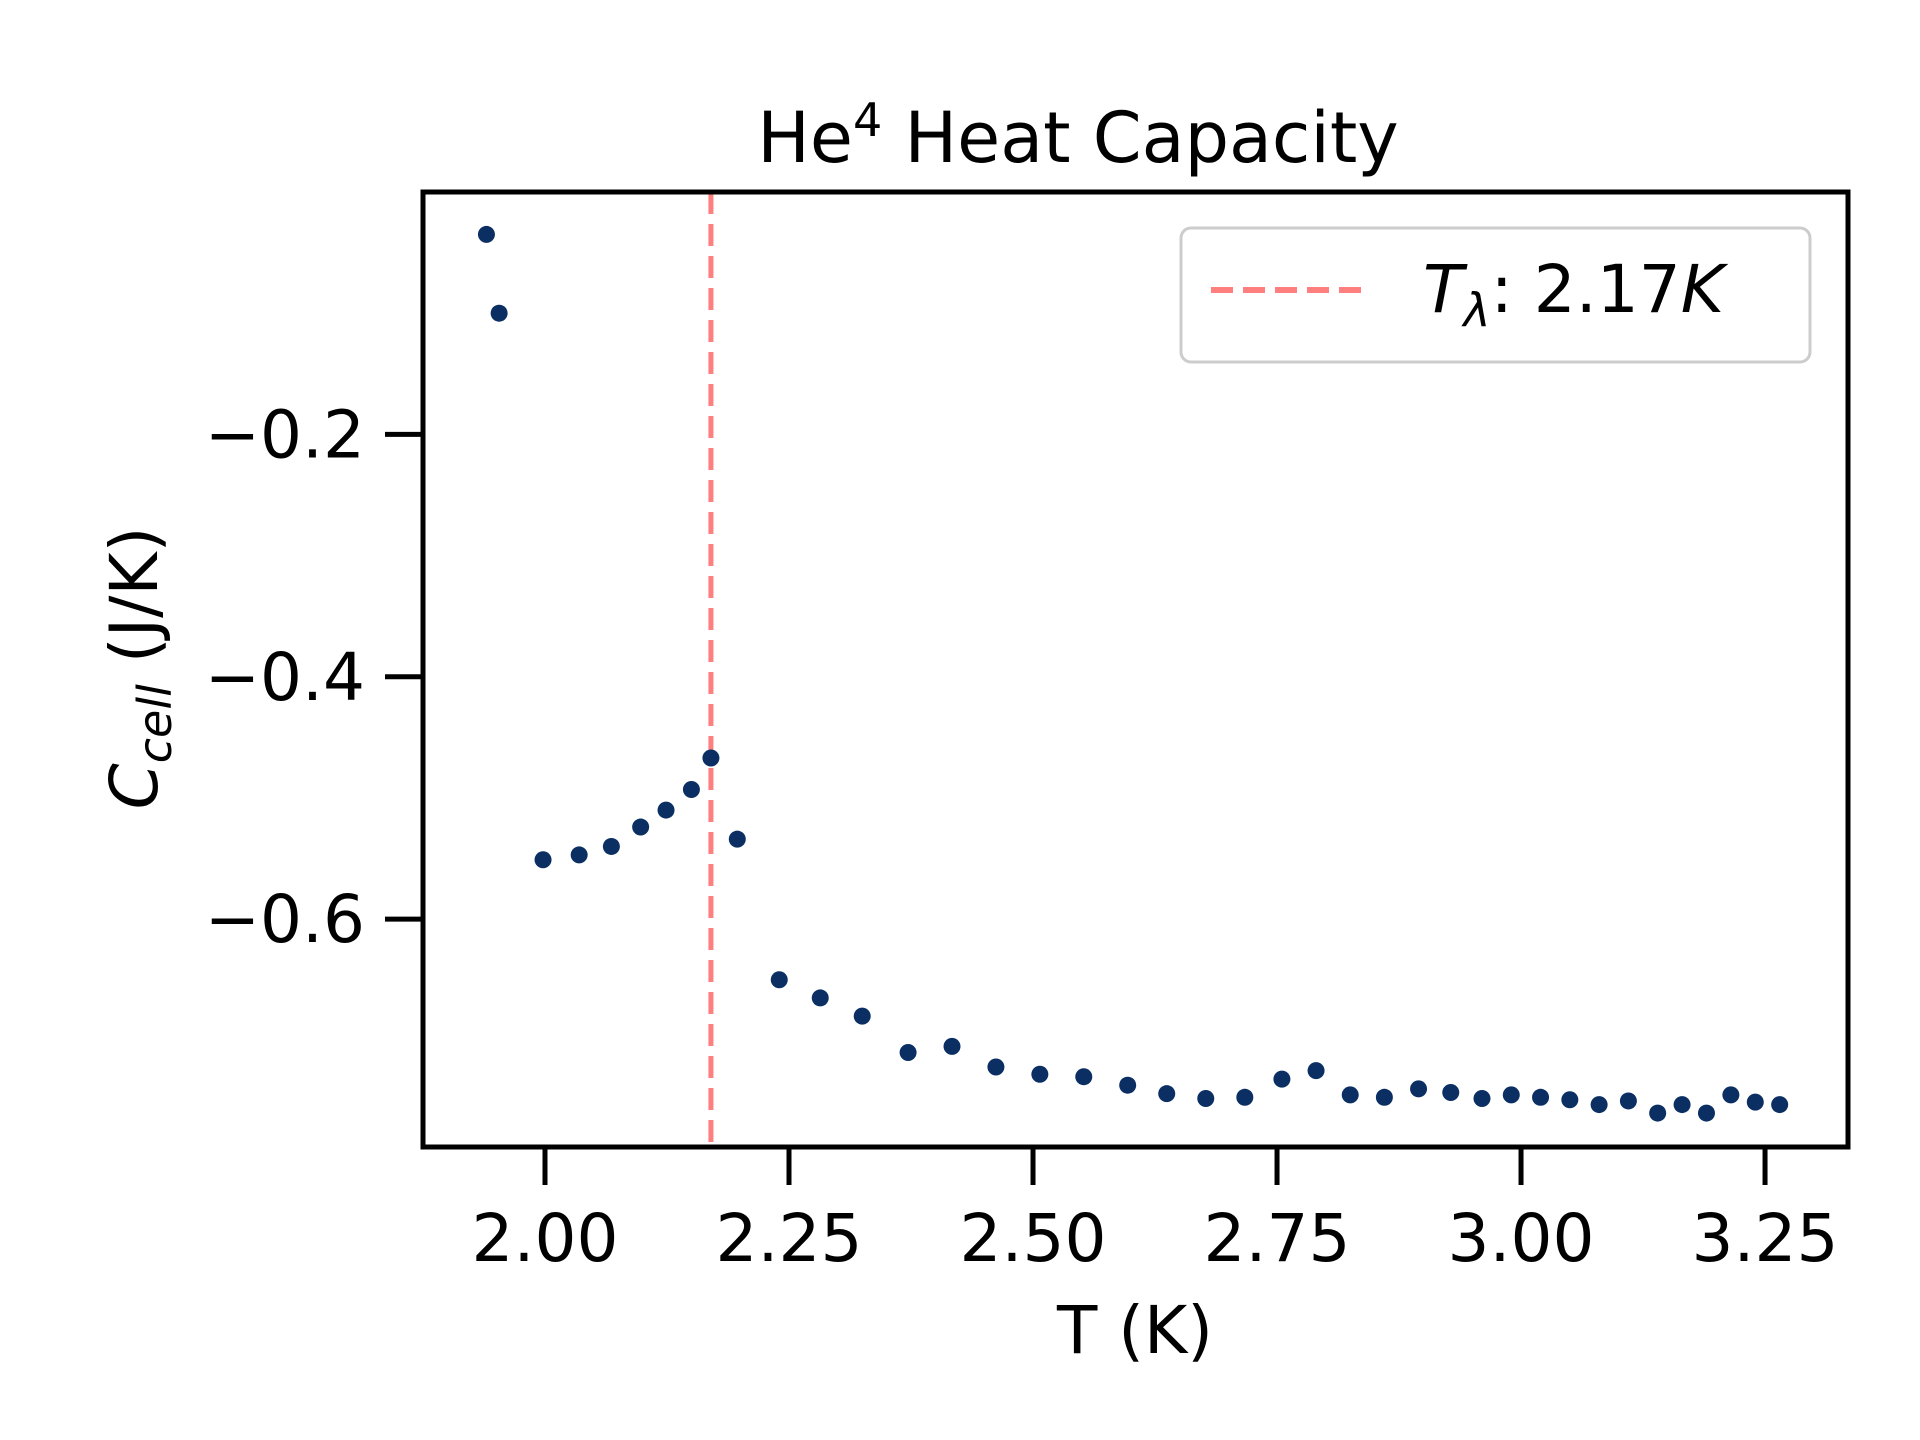 This screenshot has height=1440, width=1920. What do you see at coordinates (155, 723) in the screenshot?
I see `y-axis-label-subscript: cell` at bounding box center [155, 723].